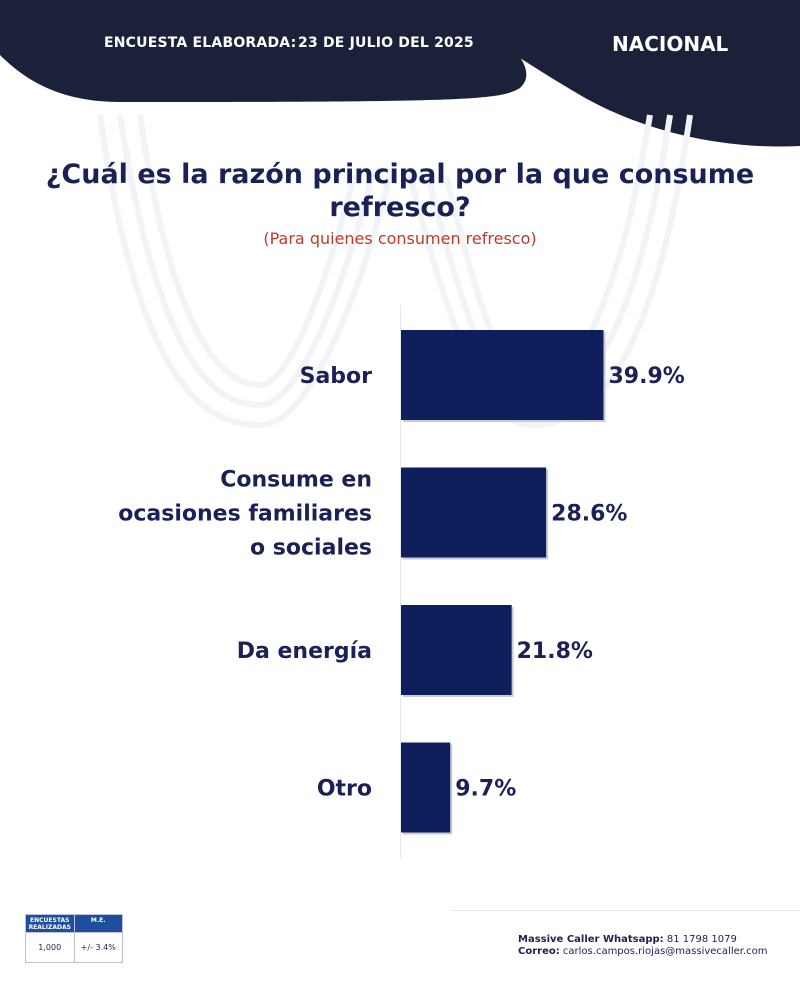  I want to click on email-label: Correo:, so click(539, 951).